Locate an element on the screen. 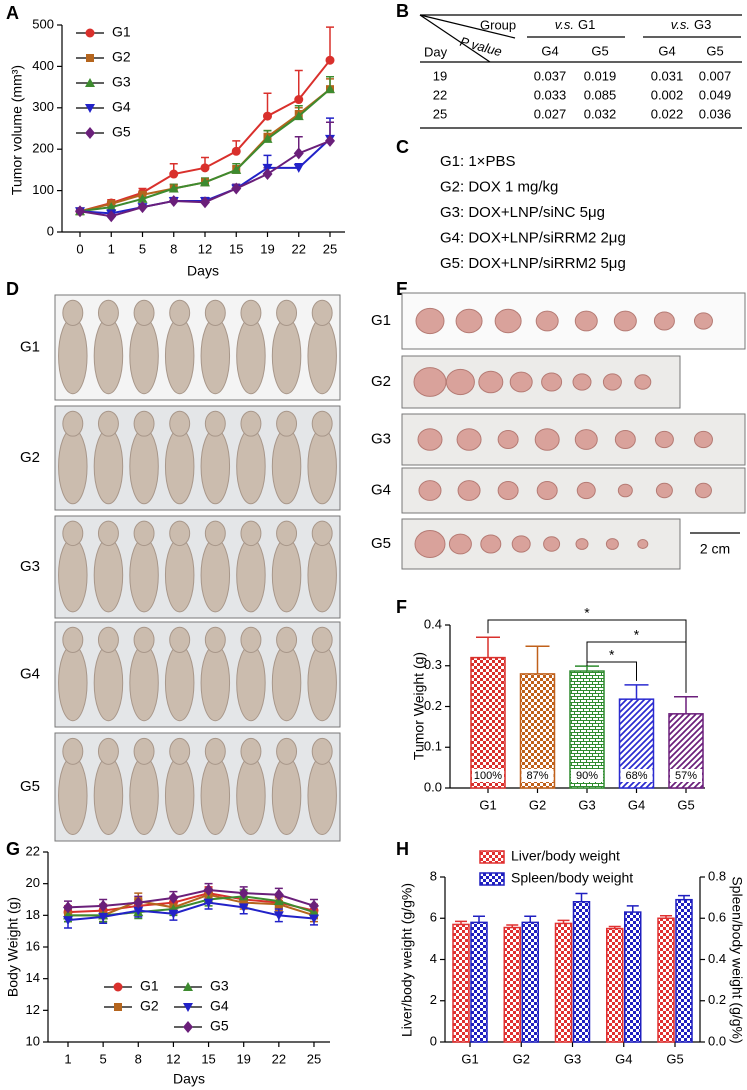 The height and width of the screenshot is (1090, 747). y-axis-title: Tumor Weight (g) is located at coordinates (419, 706).